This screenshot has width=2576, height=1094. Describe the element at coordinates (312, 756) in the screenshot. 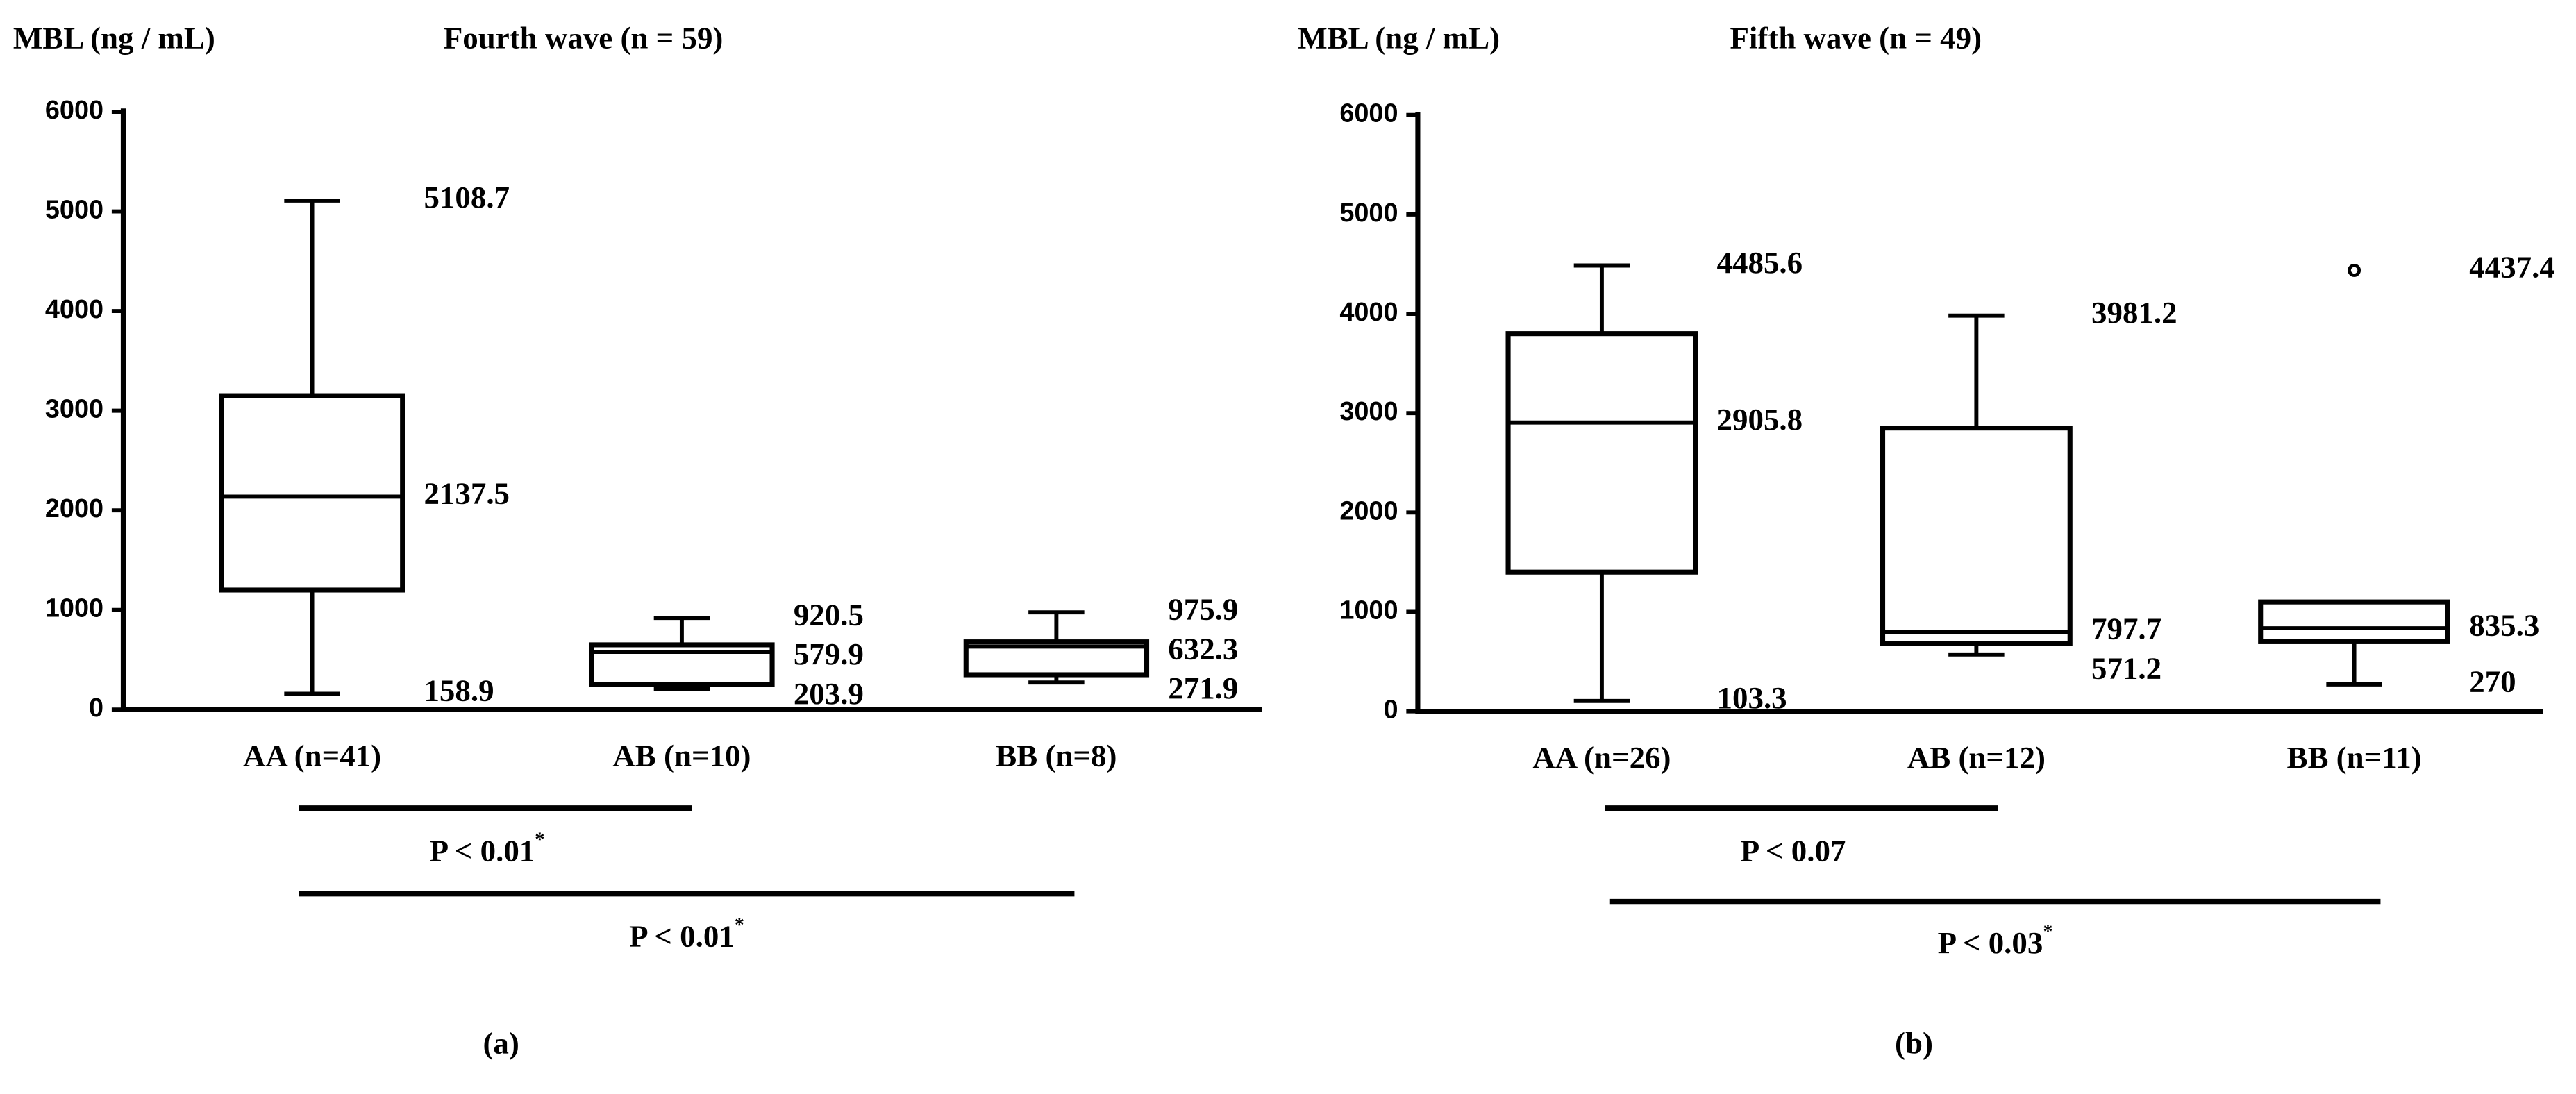

I see `x-tick-label: AA (n=41)` at that location.